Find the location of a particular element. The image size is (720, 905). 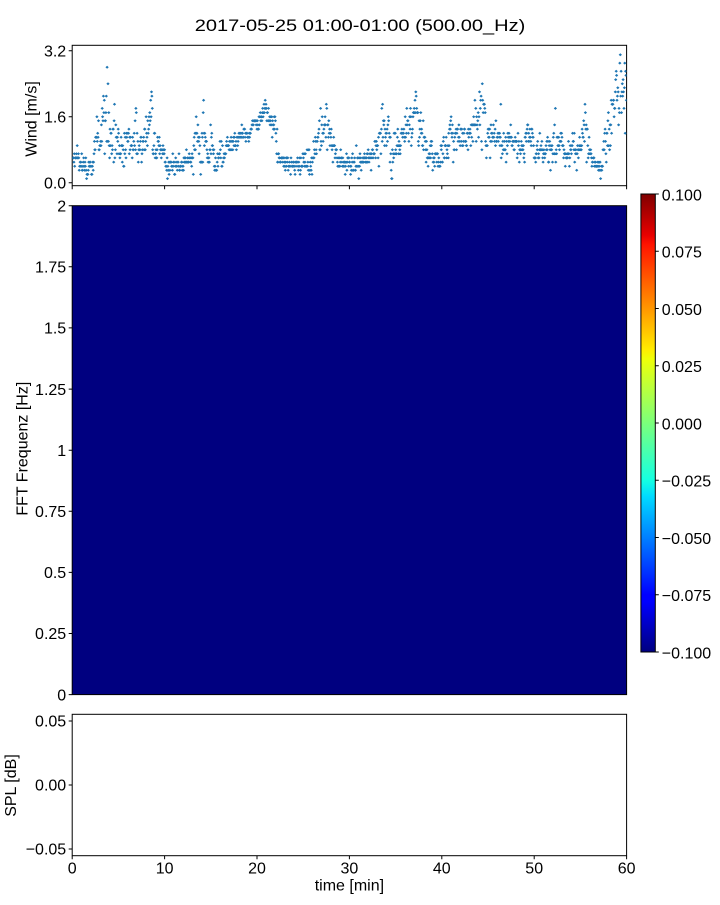

svg-text: Wind [m/s] is located at coordinates (32, 119).